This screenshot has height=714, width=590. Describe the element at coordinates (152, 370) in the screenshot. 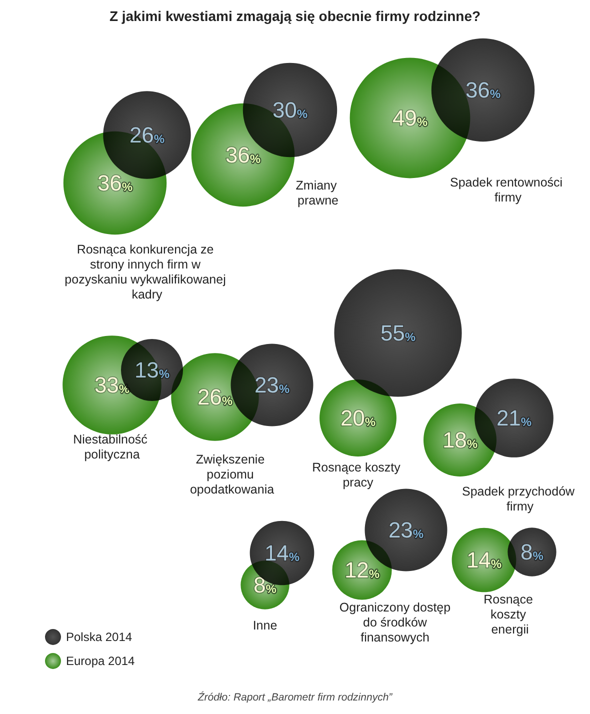

I see `data-label: 13%` at that location.